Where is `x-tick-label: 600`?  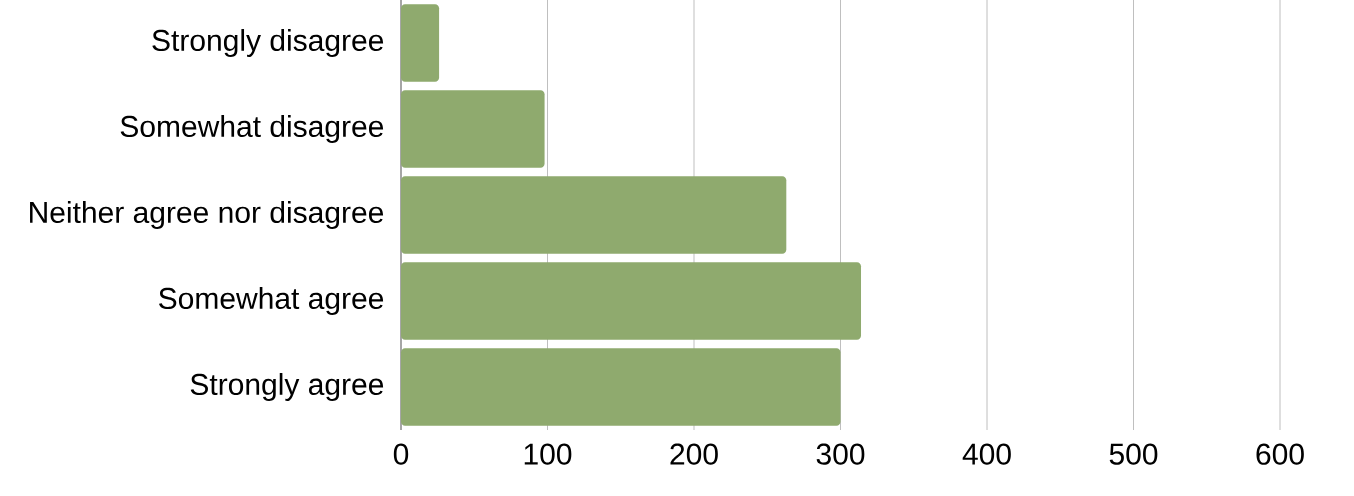
x-tick-label: 600 is located at coordinates (1280, 454).